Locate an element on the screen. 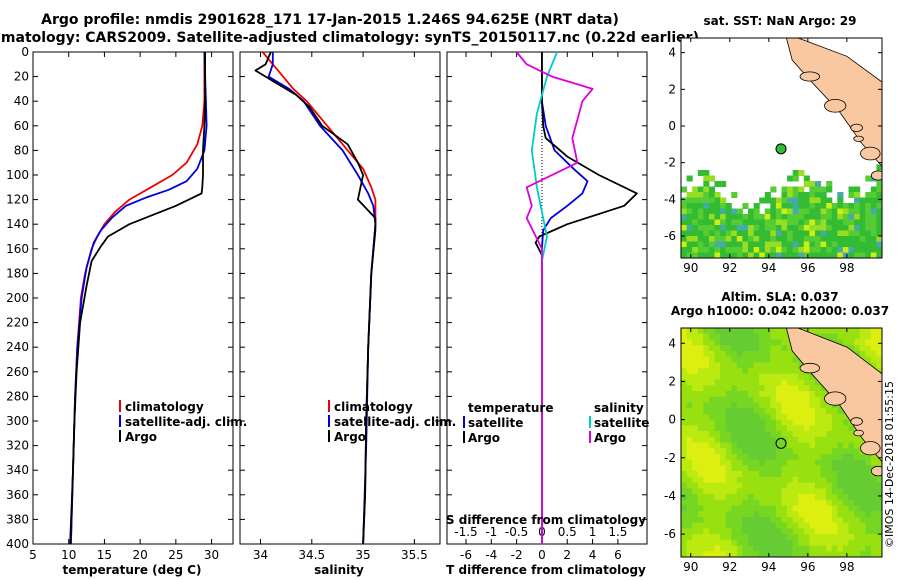 This screenshot has height=580, width=900. map-frame is located at coordinates (781, 442).